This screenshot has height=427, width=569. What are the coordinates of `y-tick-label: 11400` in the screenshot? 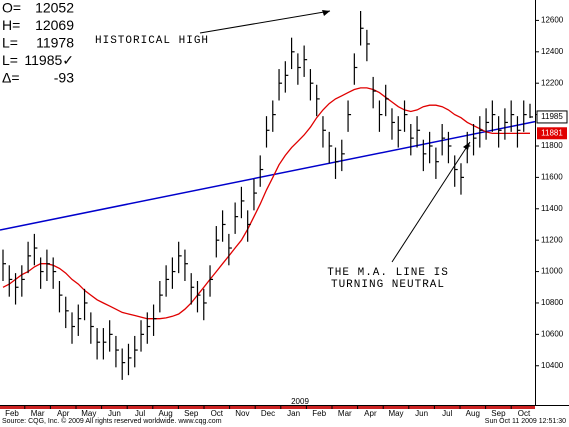 It's located at (552, 208).